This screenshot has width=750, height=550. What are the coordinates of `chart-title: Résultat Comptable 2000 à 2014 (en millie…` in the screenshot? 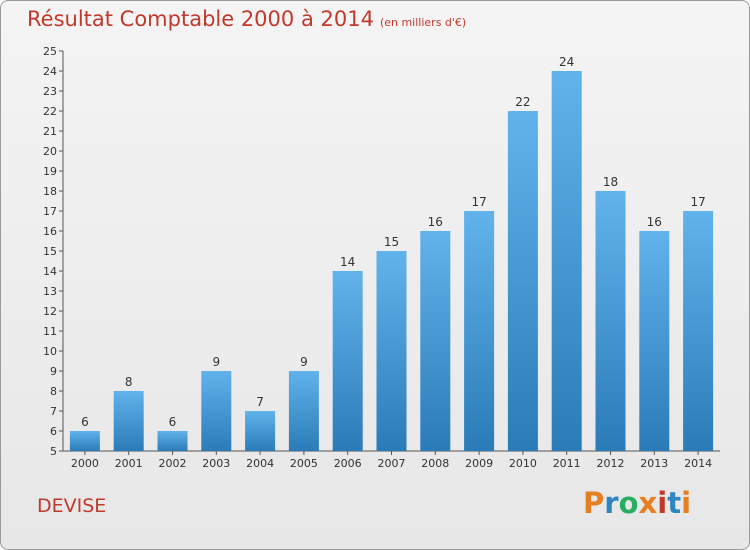 It's located at (246, 19).